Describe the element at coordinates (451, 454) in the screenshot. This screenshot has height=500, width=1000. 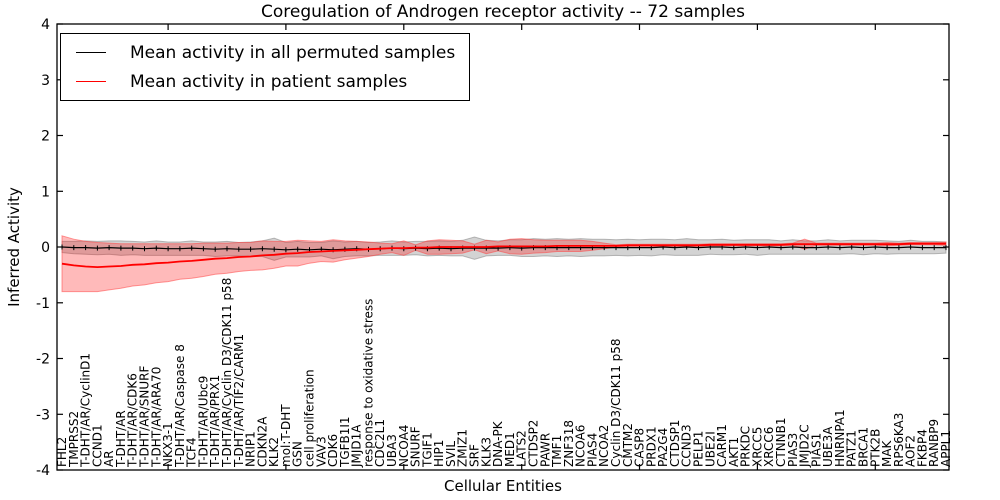
I see `x-category-label: SVIL` at that location.